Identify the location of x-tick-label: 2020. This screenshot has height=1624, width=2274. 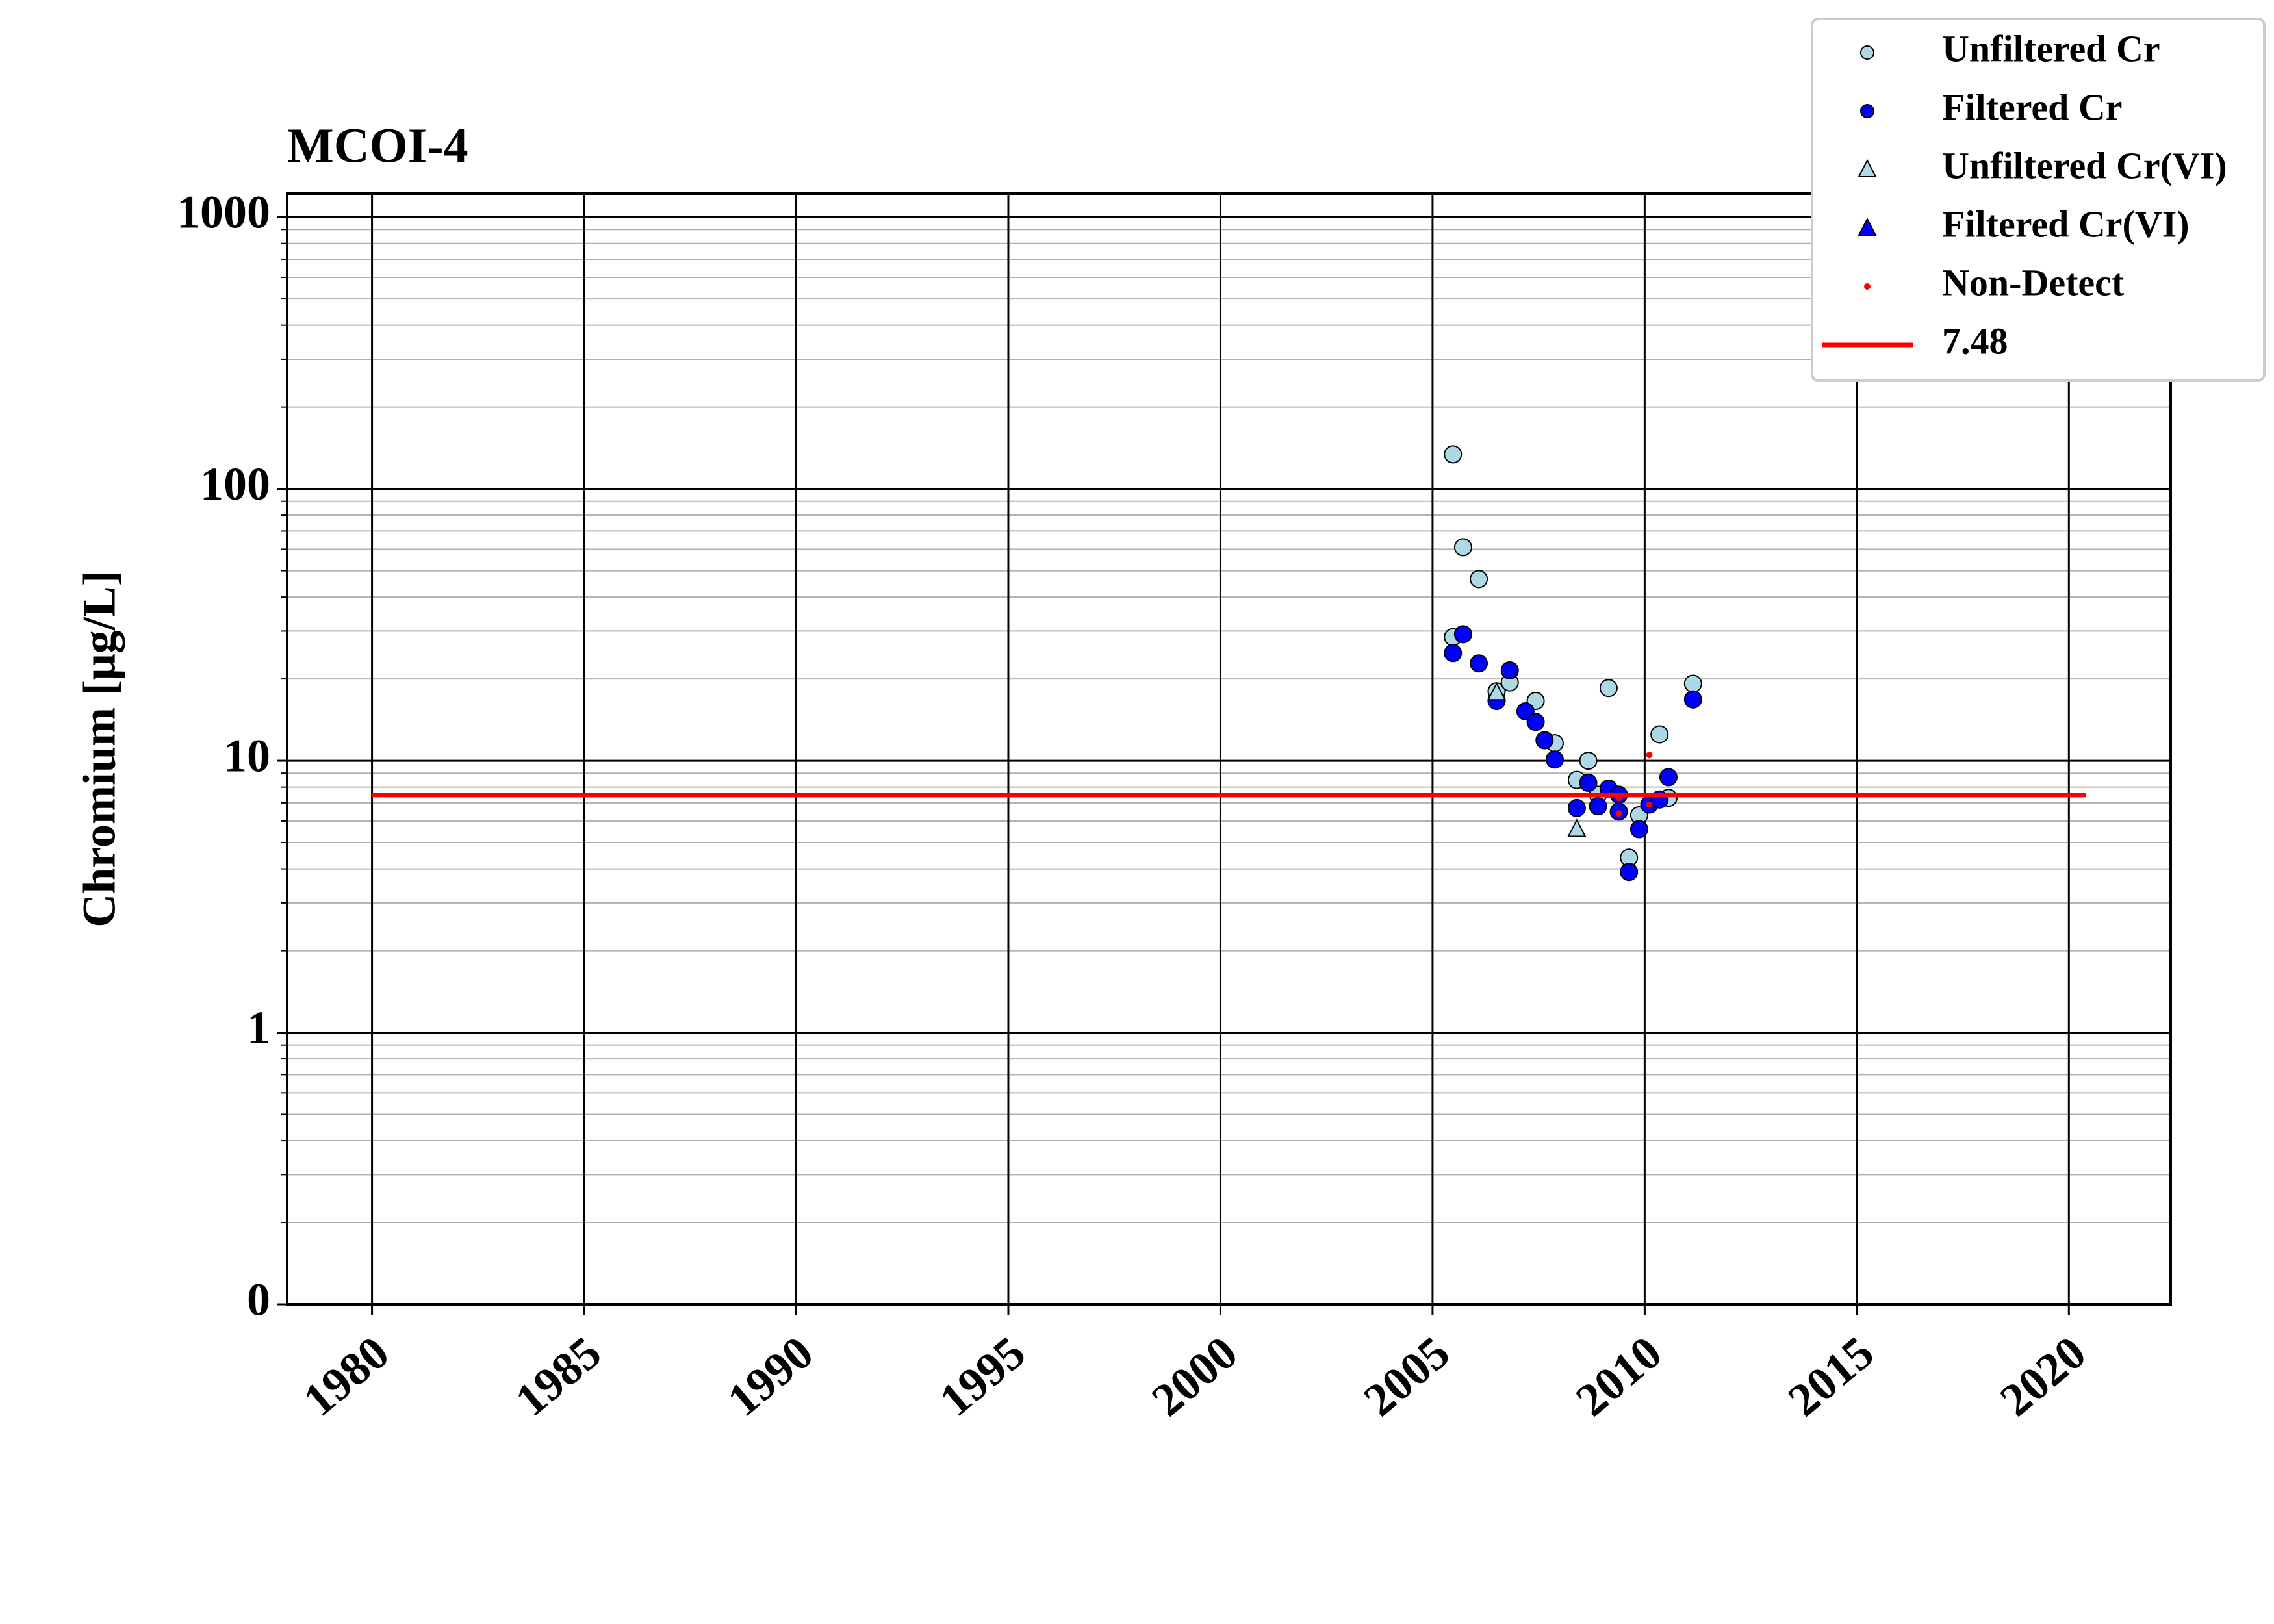
(2042, 1376).